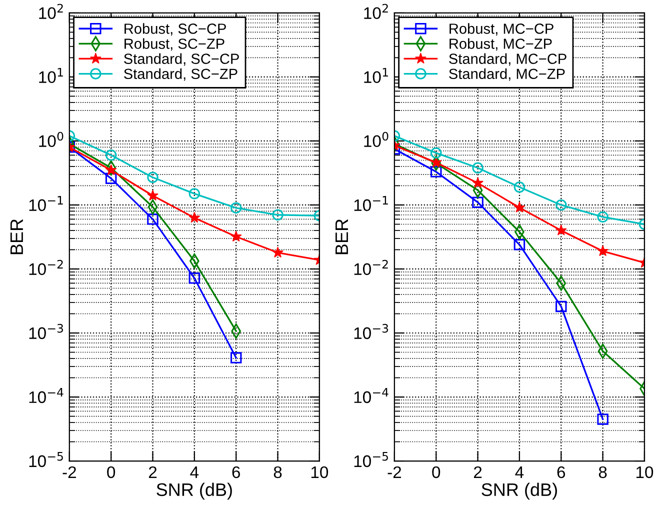 Image resolution: width=661 pixels, height=518 pixels. I want to click on legend-label: Standard, MC−ZP, so click(507, 74).